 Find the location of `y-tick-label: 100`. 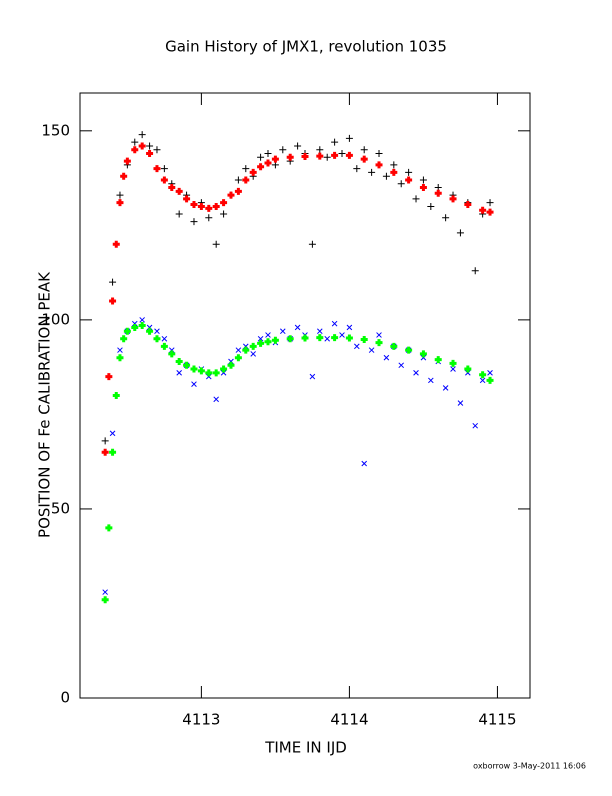

y-tick-label: 100 is located at coordinates (55, 319).